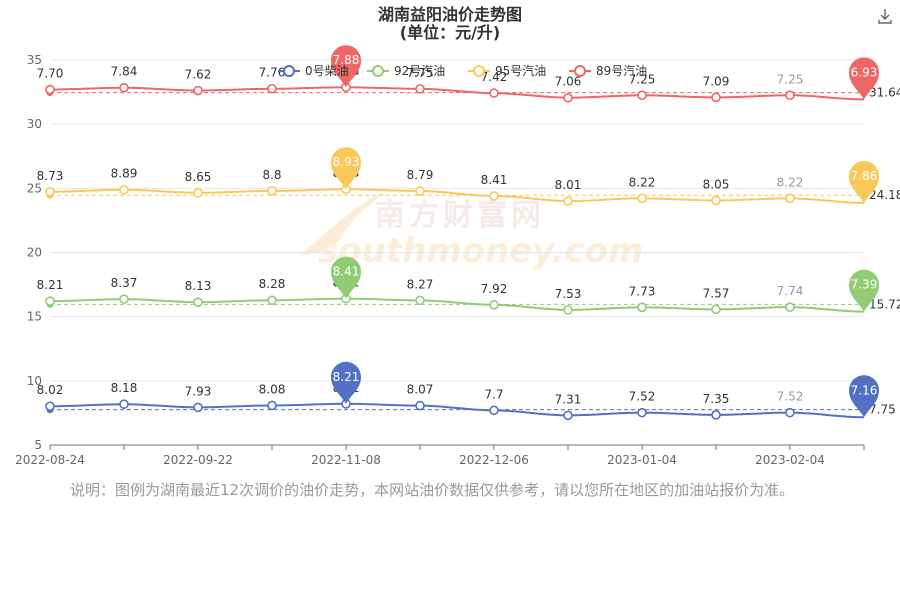 This screenshot has width=900, height=600. What do you see at coordinates (420, 284) in the screenshot?
I see `data-label: 8.27` at bounding box center [420, 284].